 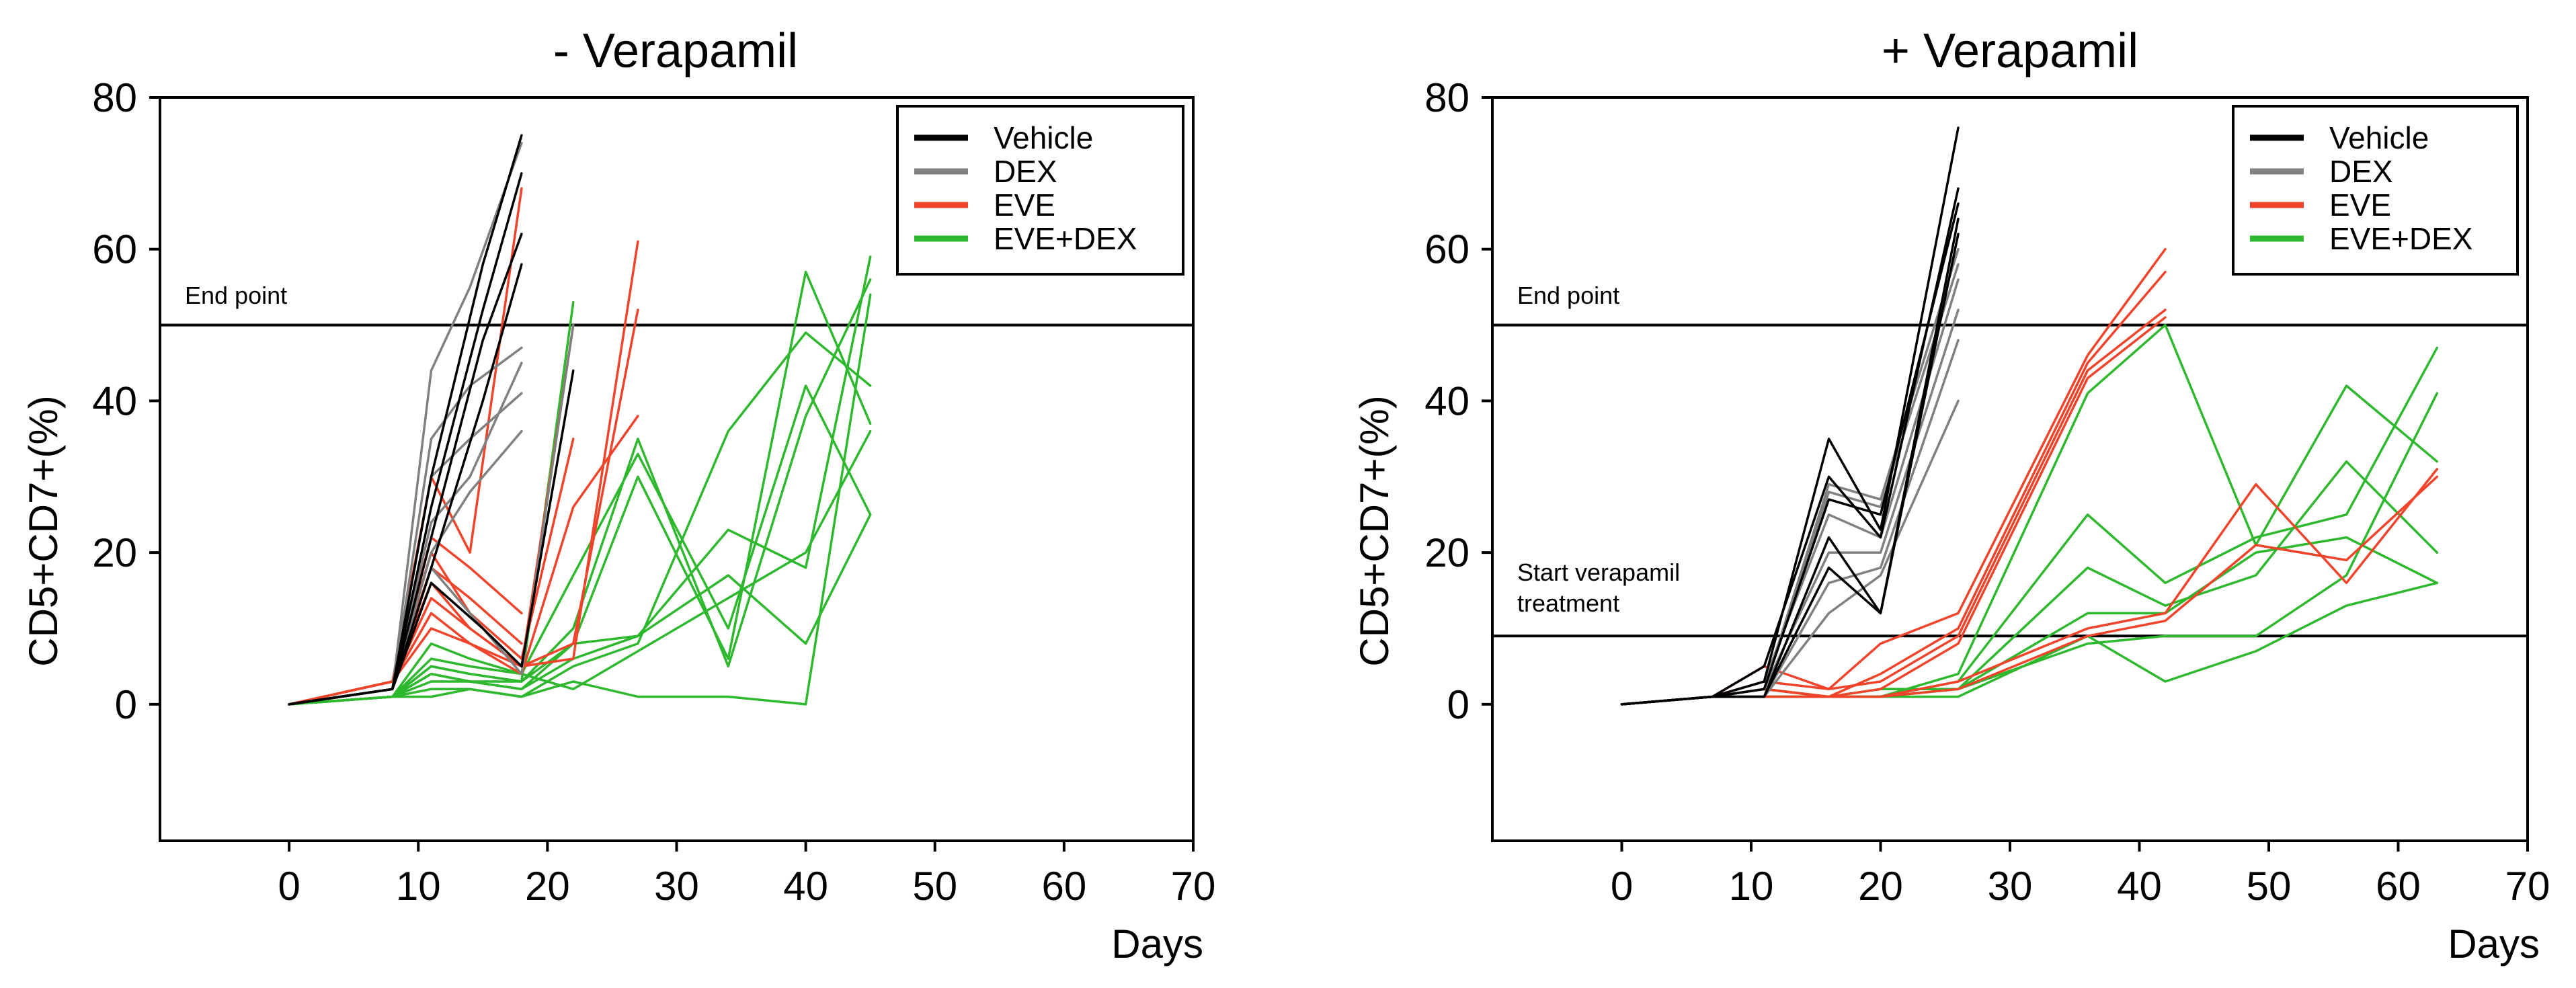 I want to click on annotation-start-verapamil-text-line2: treatment, so click(x=1568, y=603).